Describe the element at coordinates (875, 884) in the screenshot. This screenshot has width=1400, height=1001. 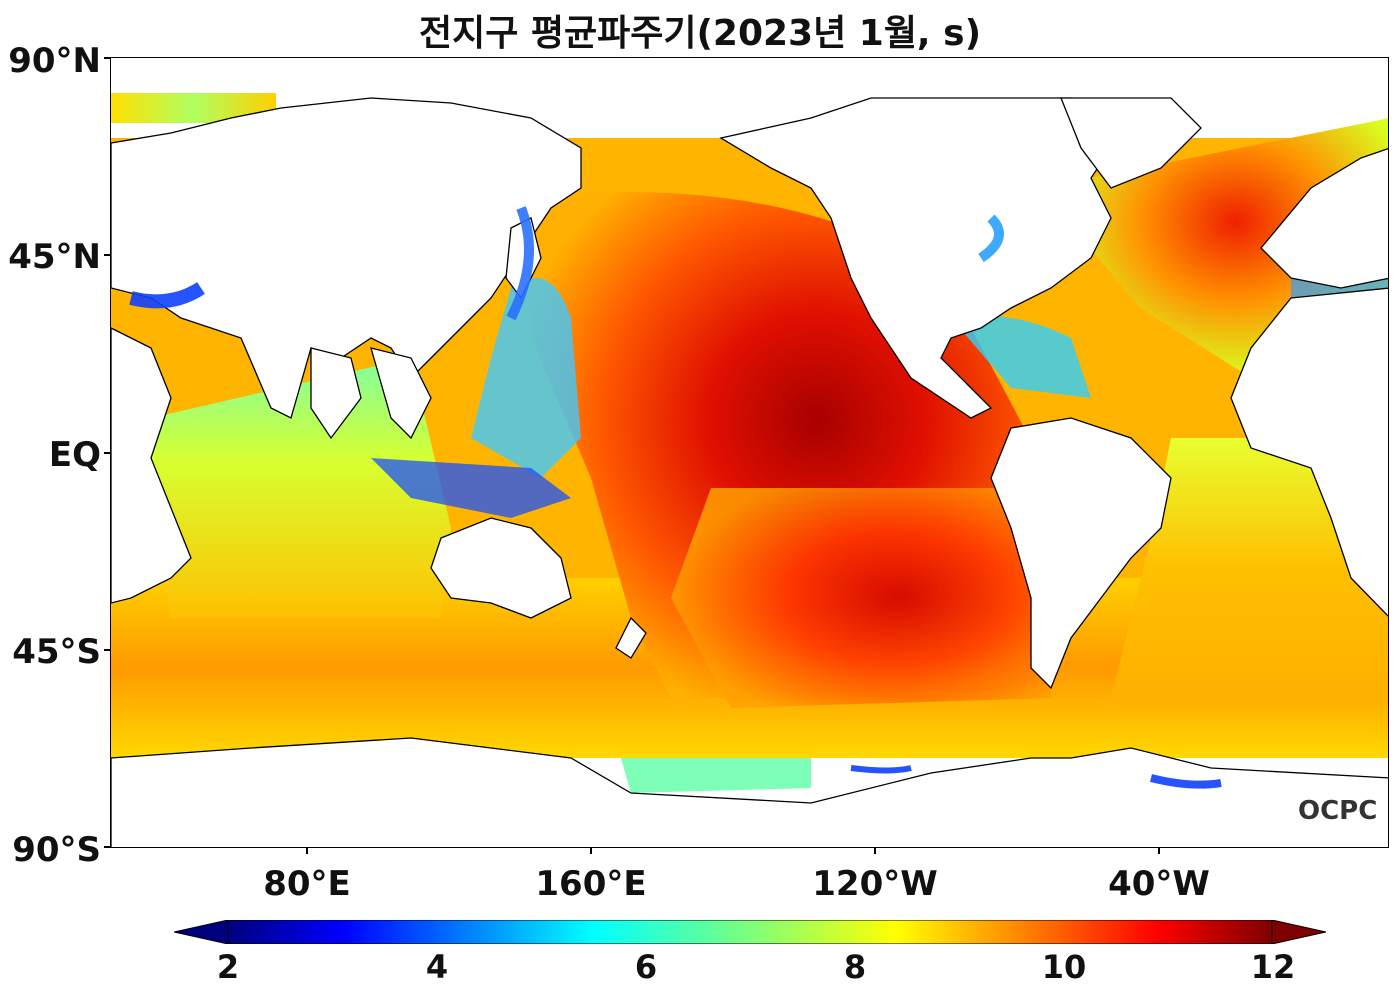
I see `x-tick-120w: 120°W` at that location.